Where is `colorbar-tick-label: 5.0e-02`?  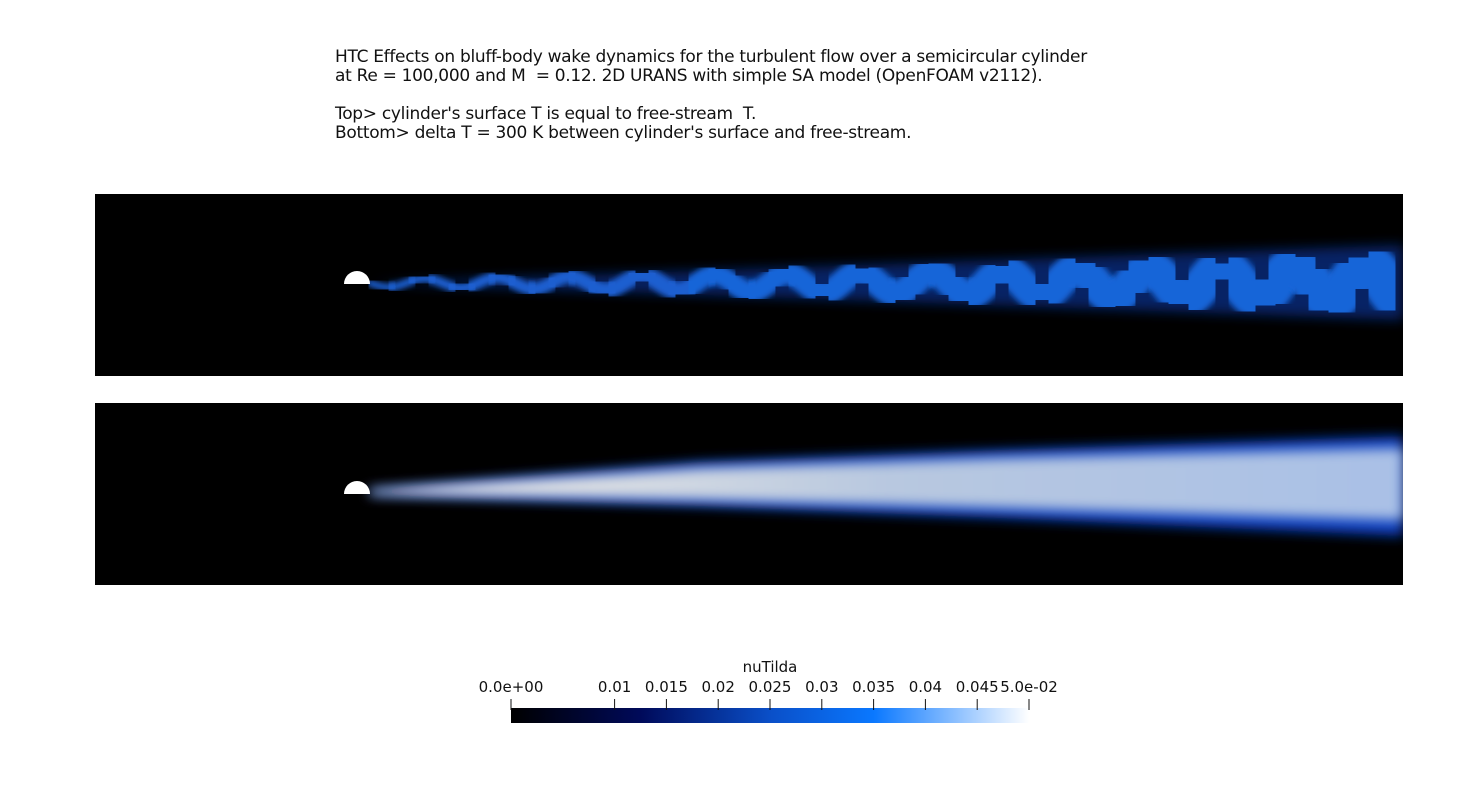 colorbar-tick-label: 5.0e-02 is located at coordinates (1029, 687).